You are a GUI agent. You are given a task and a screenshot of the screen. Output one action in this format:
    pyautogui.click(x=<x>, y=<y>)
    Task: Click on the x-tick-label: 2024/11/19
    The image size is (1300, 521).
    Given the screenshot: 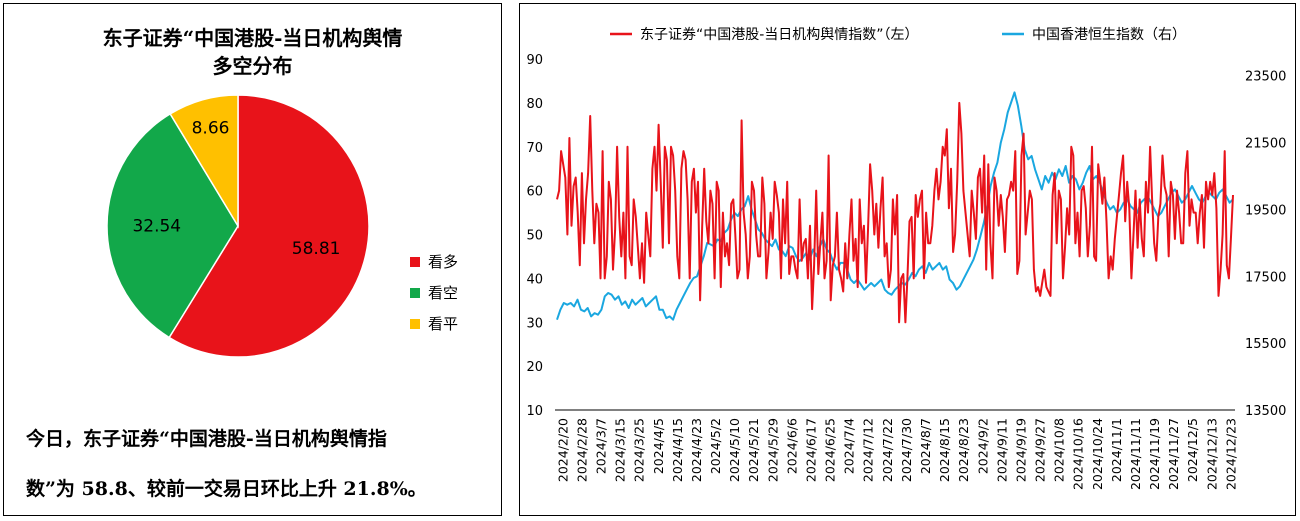 What is the action you would take?
    pyautogui.click(x=1154, y=454)
    